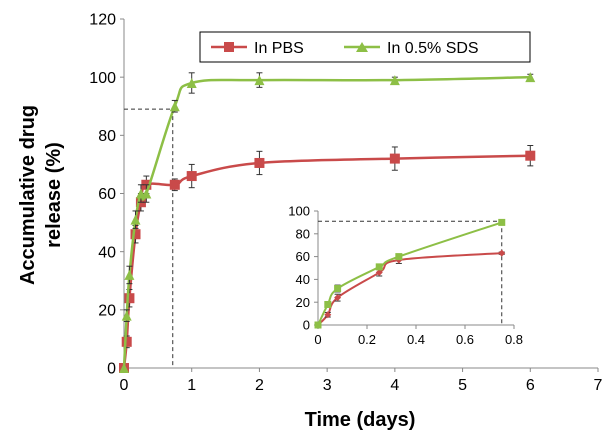 This screenshot has height=436, width=603. I want to click on inset-x-tick-label-3: 0.6, so click(465, 339).